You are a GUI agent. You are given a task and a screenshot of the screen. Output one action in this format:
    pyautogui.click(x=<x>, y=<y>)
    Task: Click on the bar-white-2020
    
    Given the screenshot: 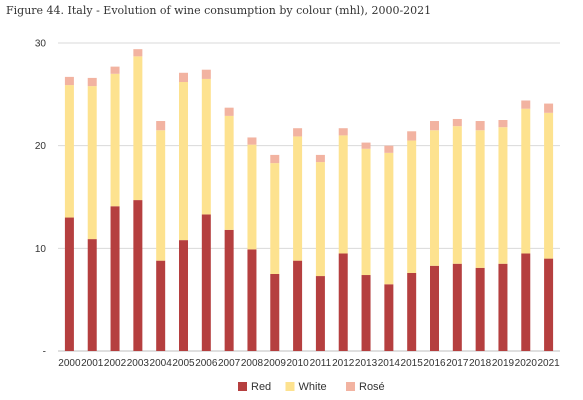 What is the action you would take?
    pyautogui.click(x=526, y=181)
    